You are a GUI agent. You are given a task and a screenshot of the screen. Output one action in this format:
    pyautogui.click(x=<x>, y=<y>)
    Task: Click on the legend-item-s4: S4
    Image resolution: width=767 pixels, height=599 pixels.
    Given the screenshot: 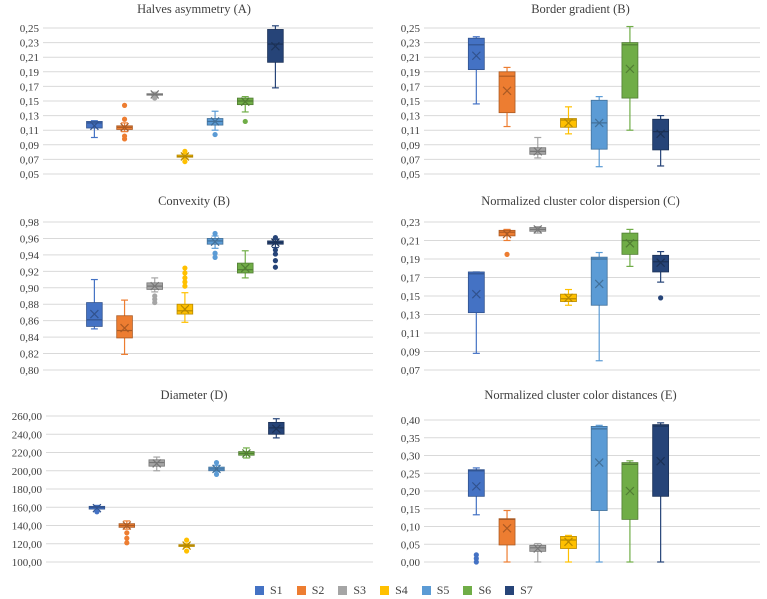 What is the action you would take?
    pyautogui.click(x=394, y=590)
    